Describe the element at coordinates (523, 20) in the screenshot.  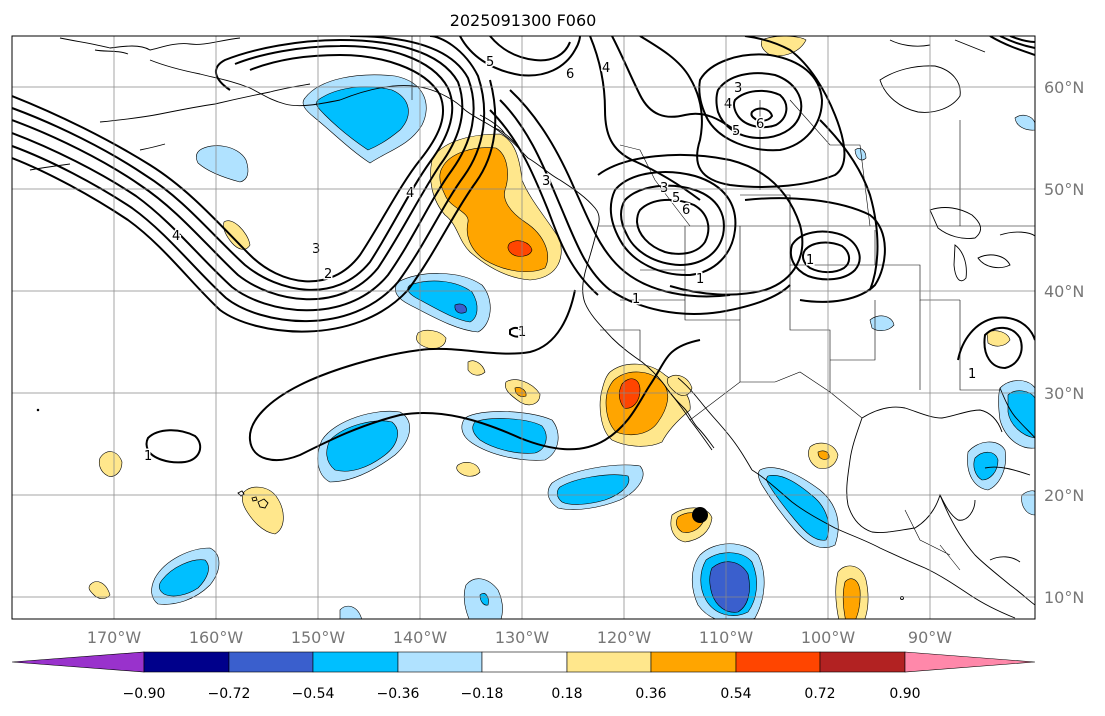
I see `figure-title: 2025091300 F060` at that location.